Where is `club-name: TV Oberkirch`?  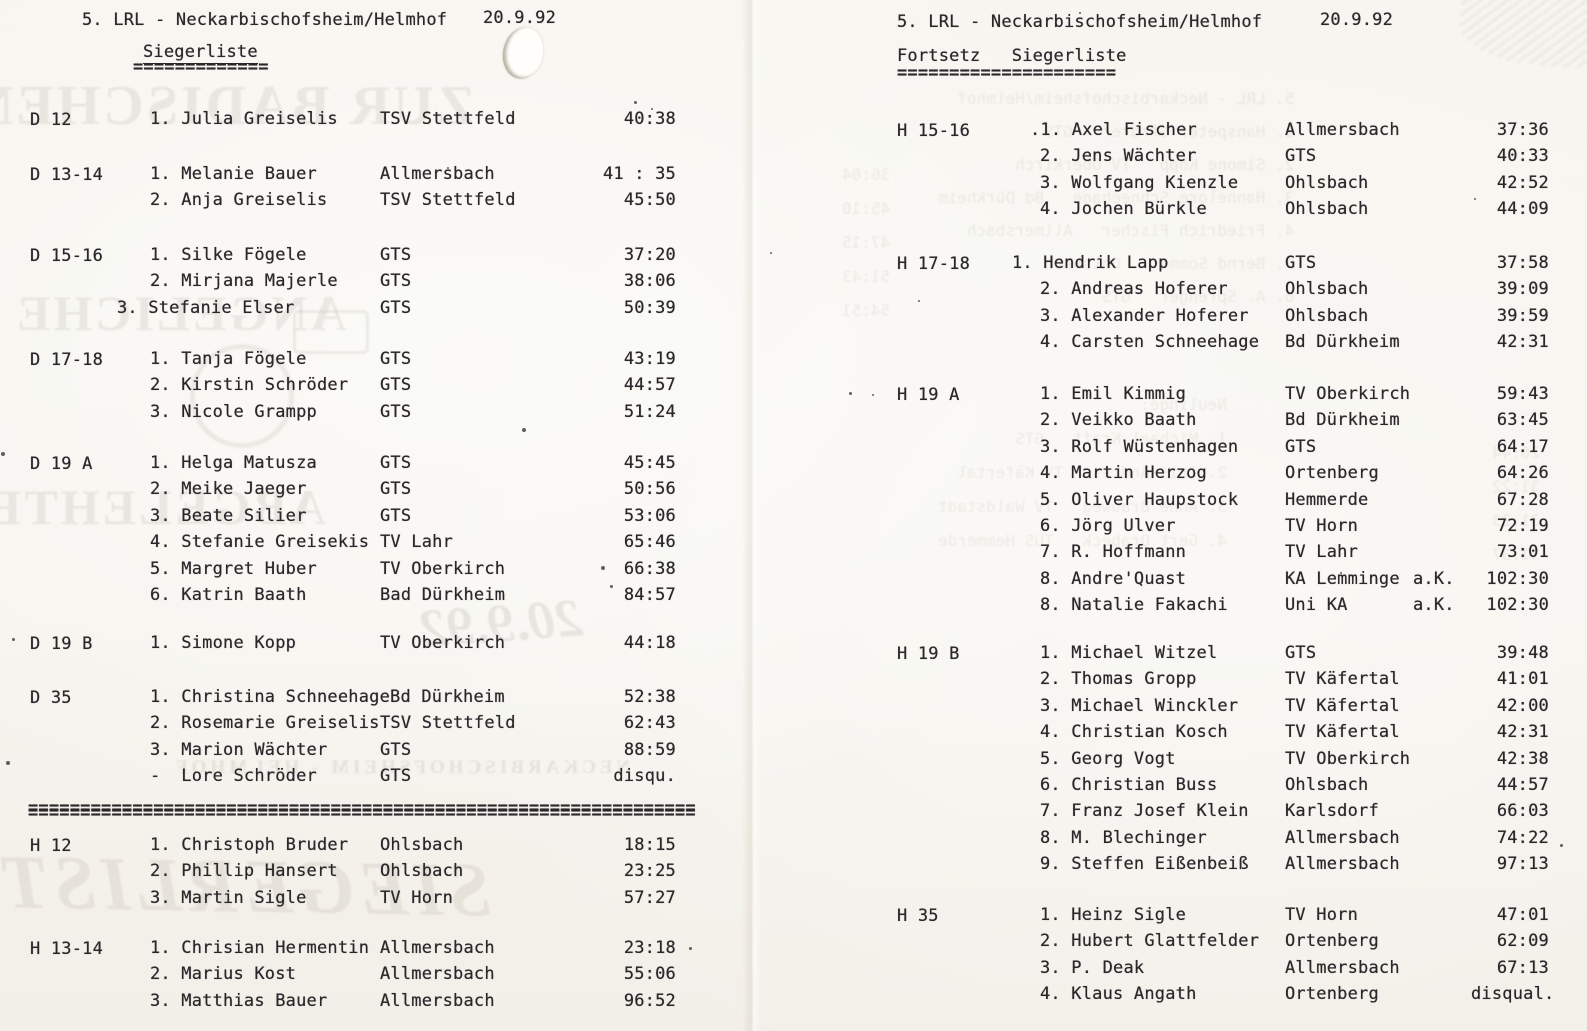 club-name: TV Oberkirch is located at coordinates (1348, 394).